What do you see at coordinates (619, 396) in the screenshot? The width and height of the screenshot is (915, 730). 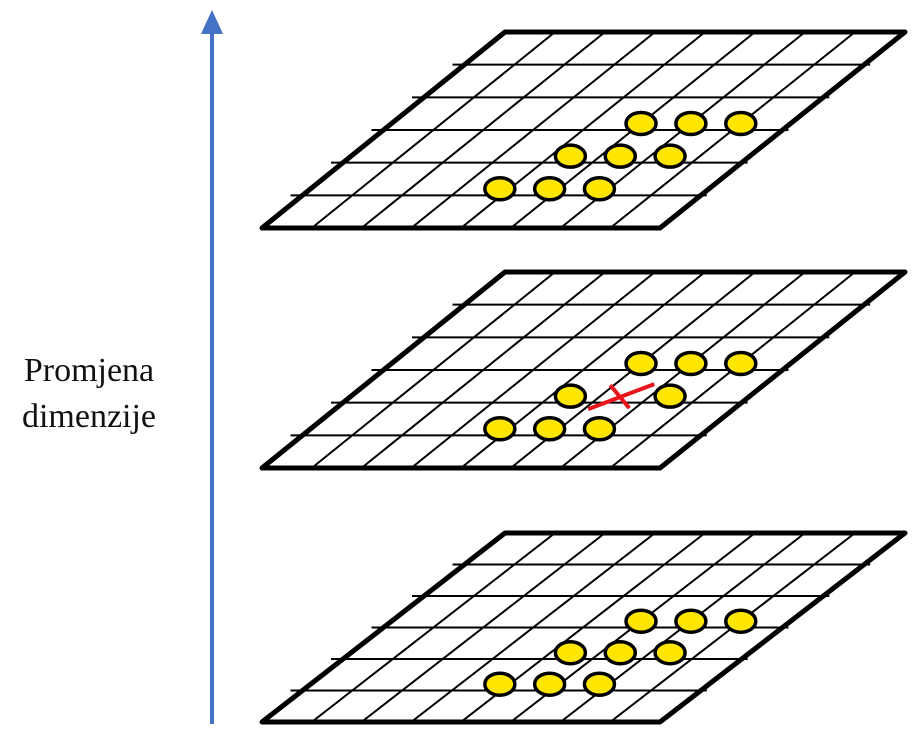 I see `cross-mark-stroke` at bounding box center [619, 396].